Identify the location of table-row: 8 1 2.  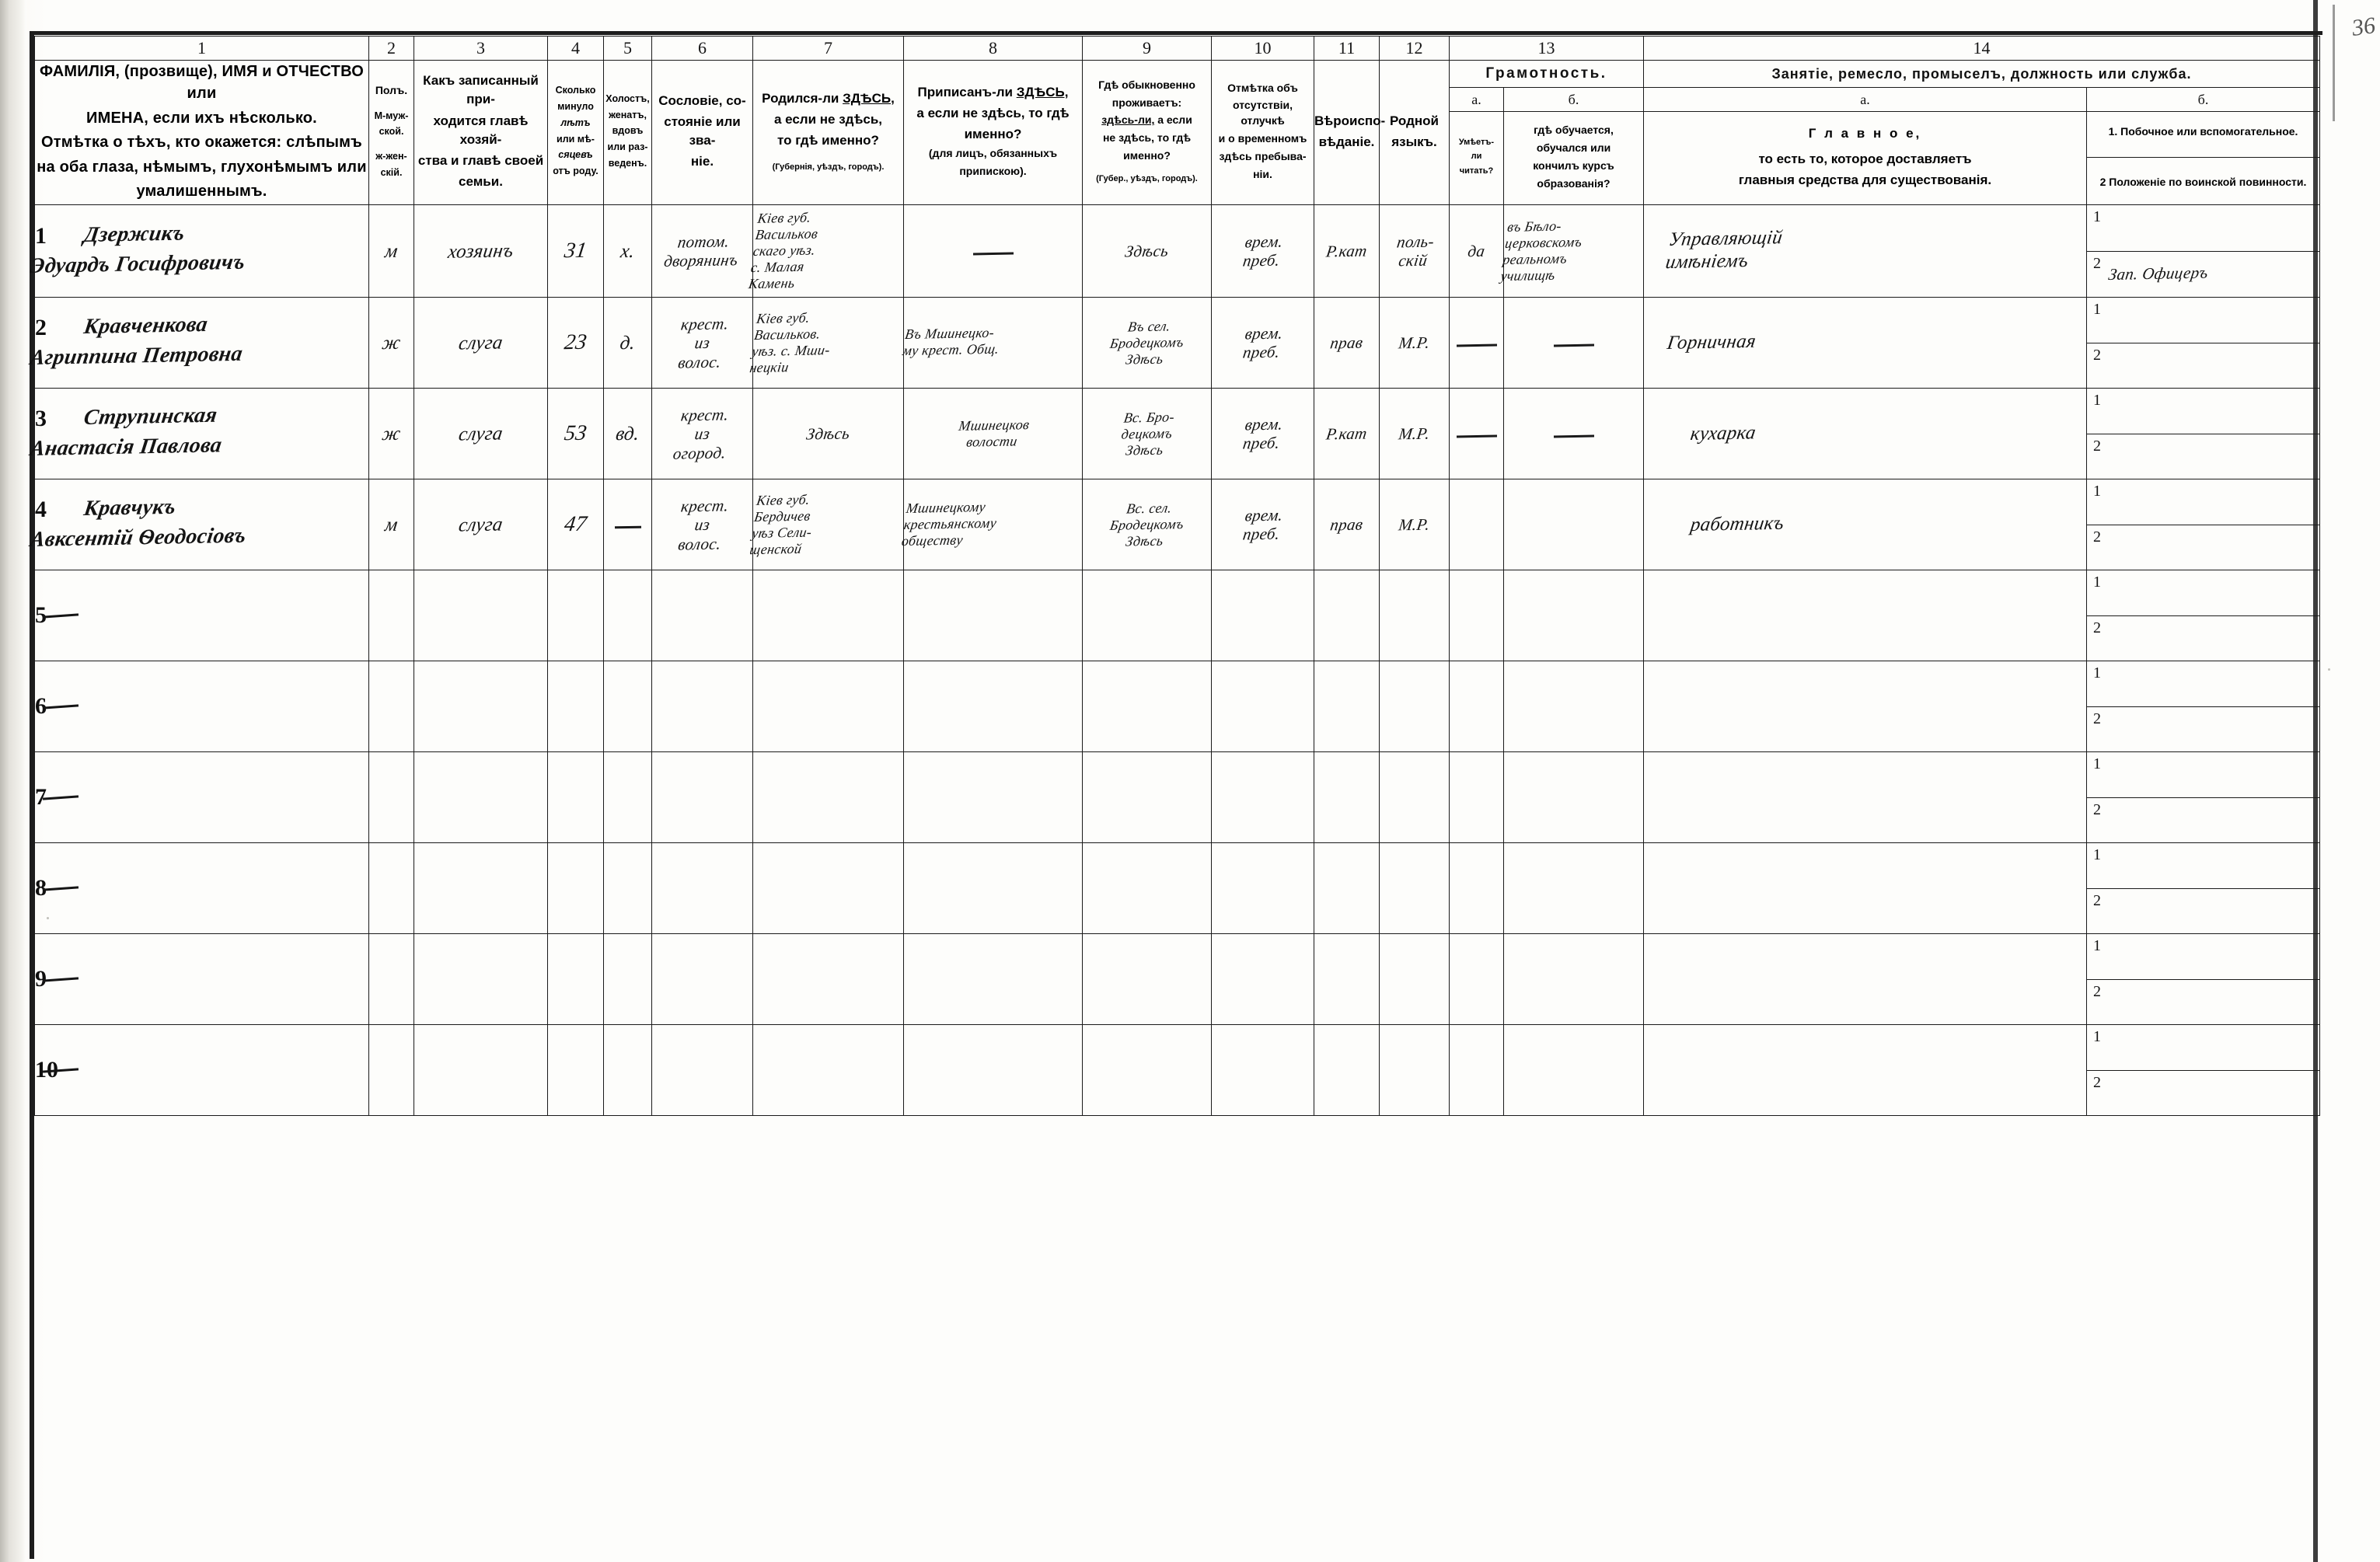
(1177, 888).